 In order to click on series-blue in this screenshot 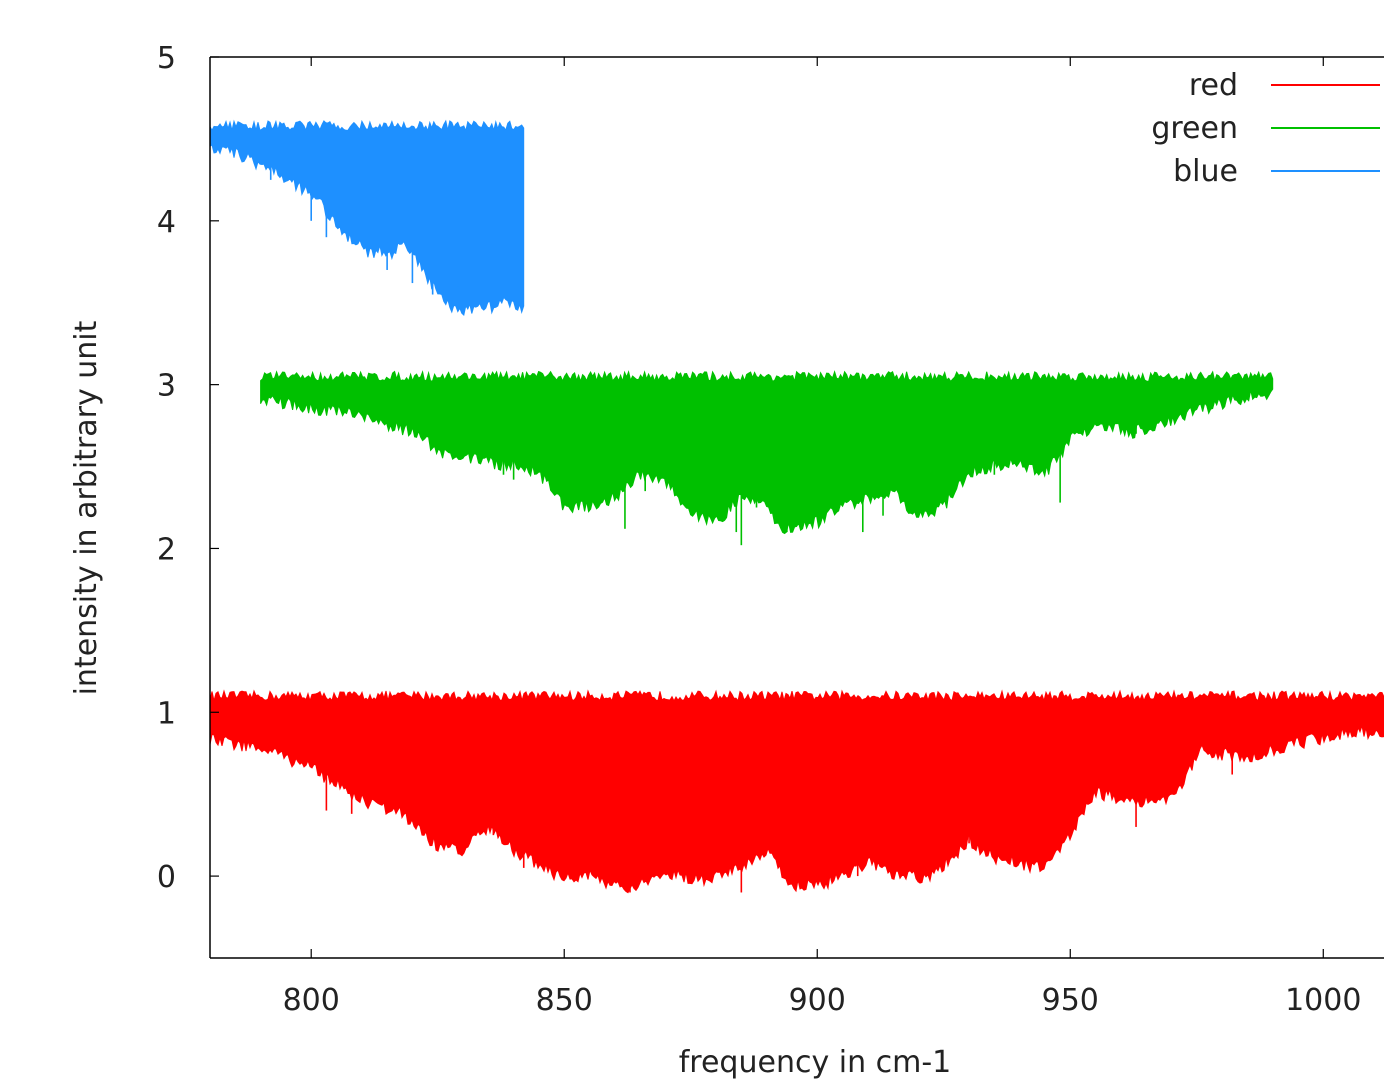, I will do `click(367, 217)`.